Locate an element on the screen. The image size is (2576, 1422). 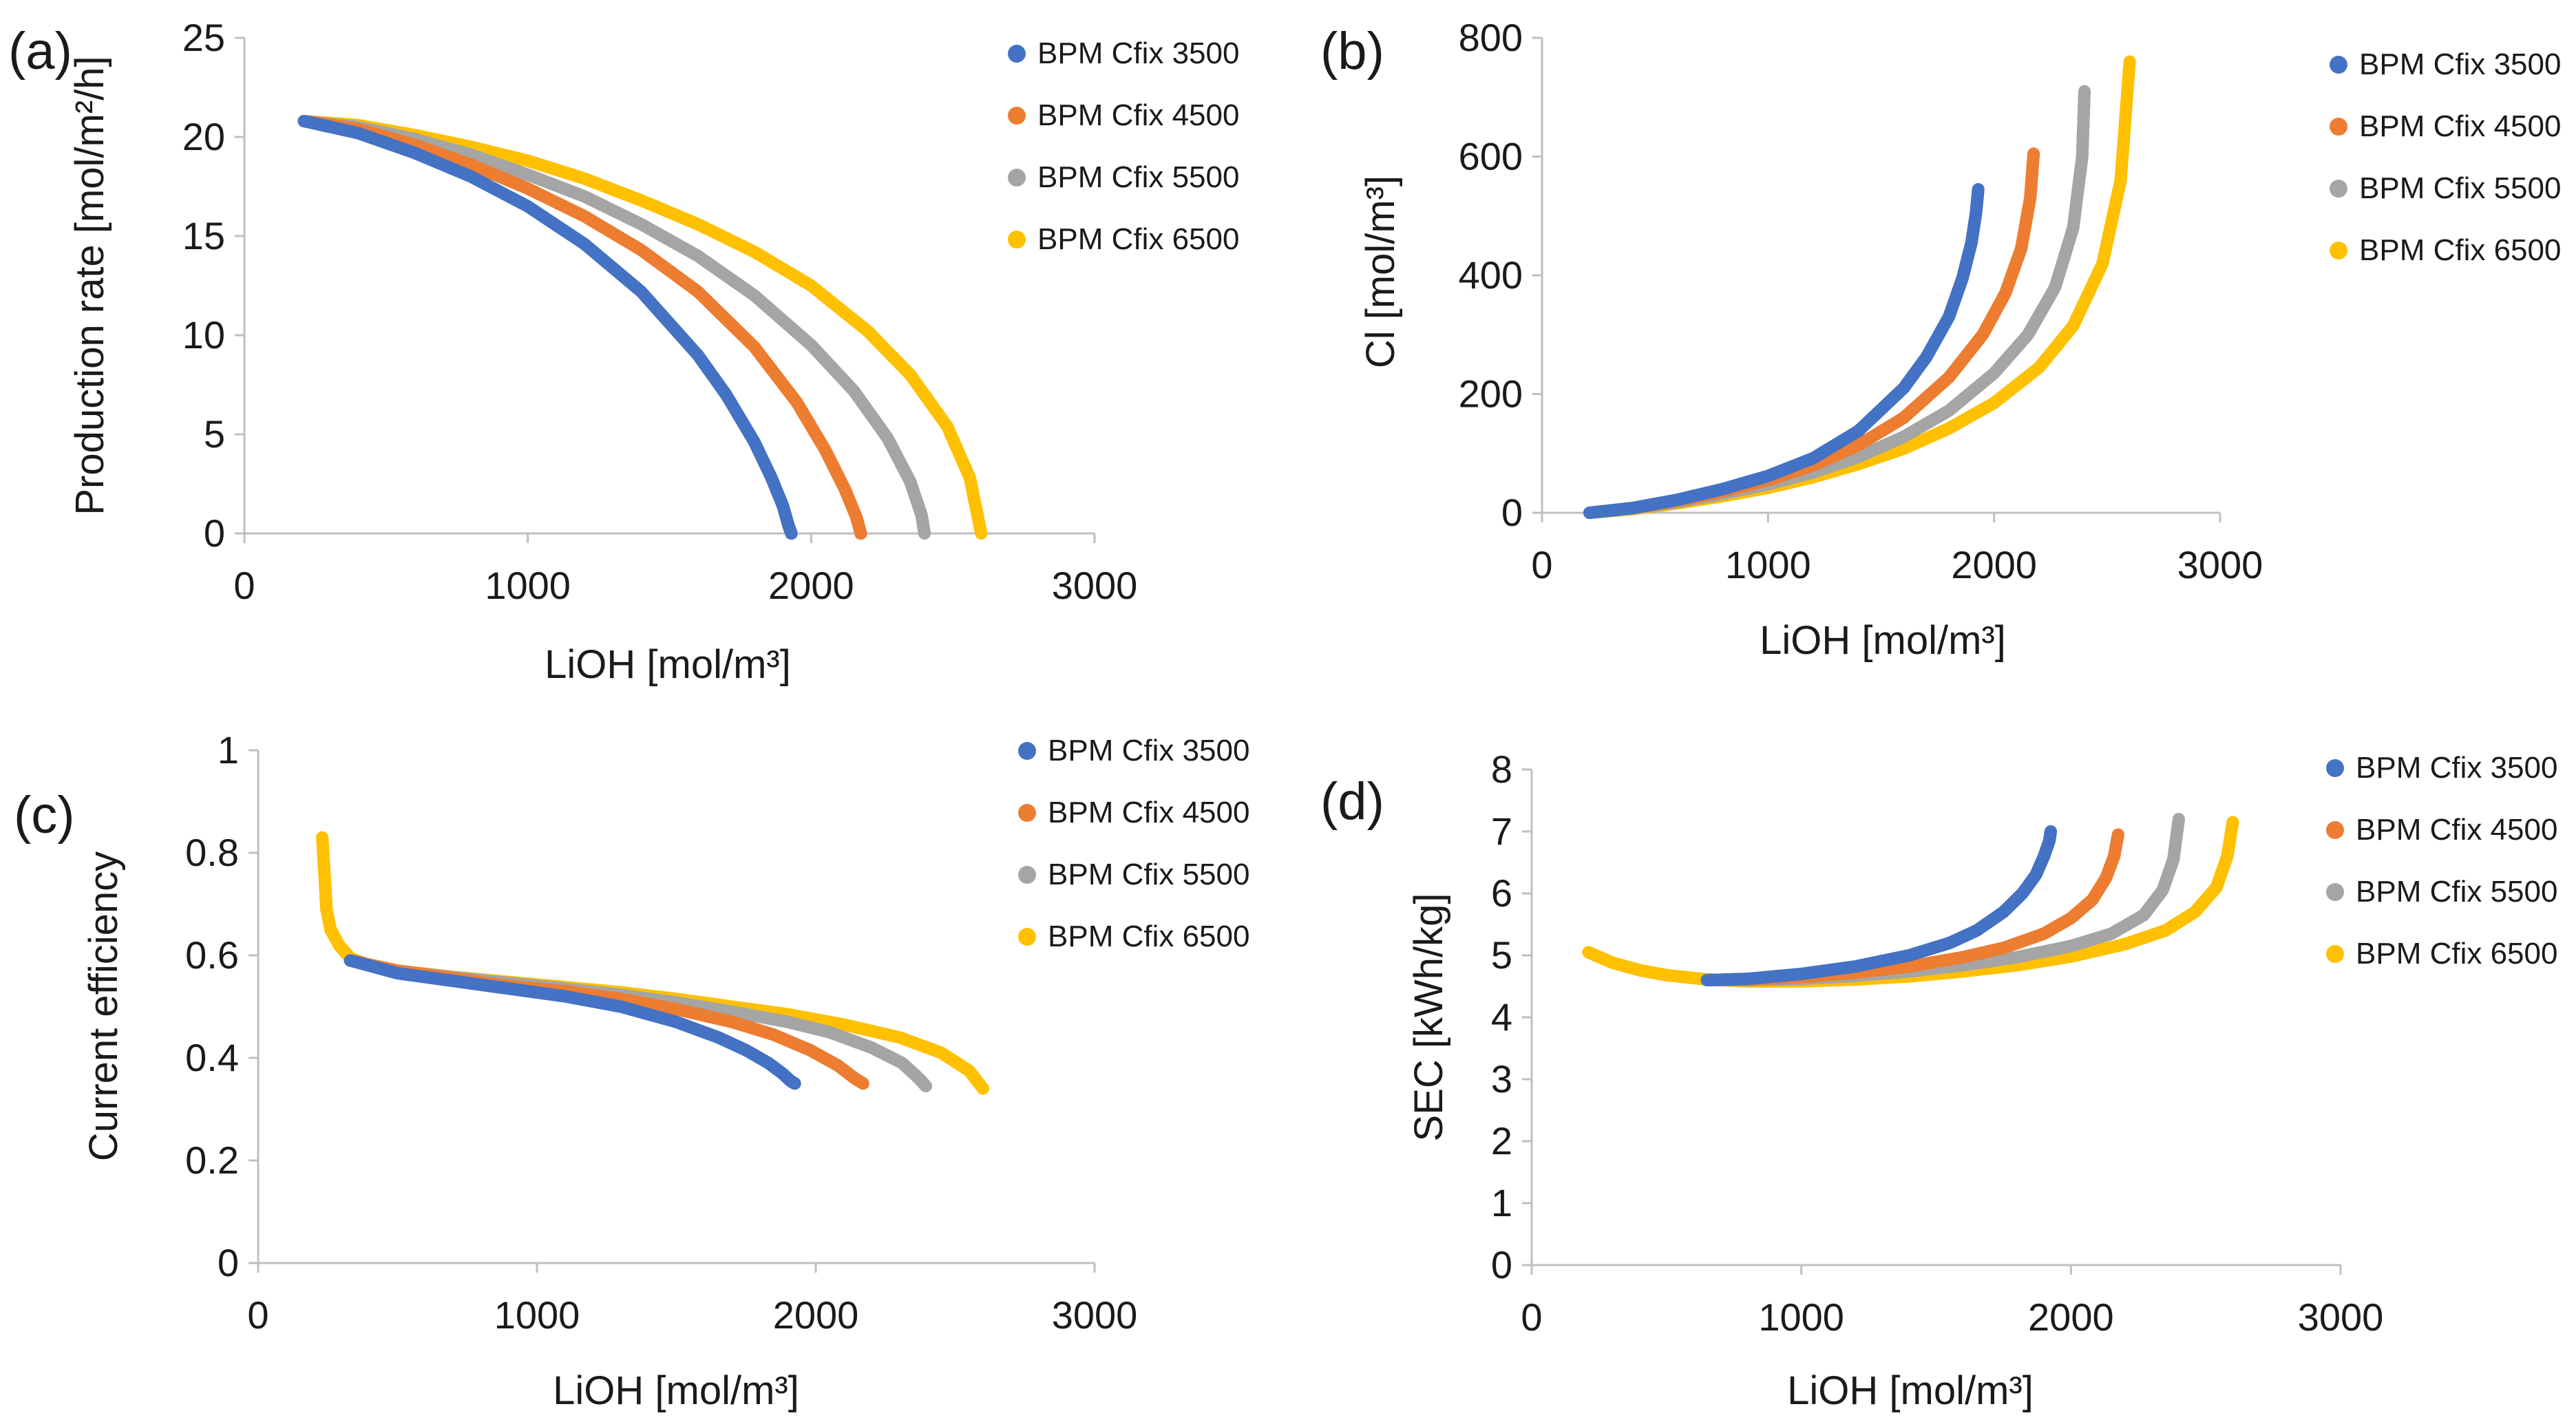
y-axis-title: Cl [mol/m³] is located at coordinates (1381, 272).